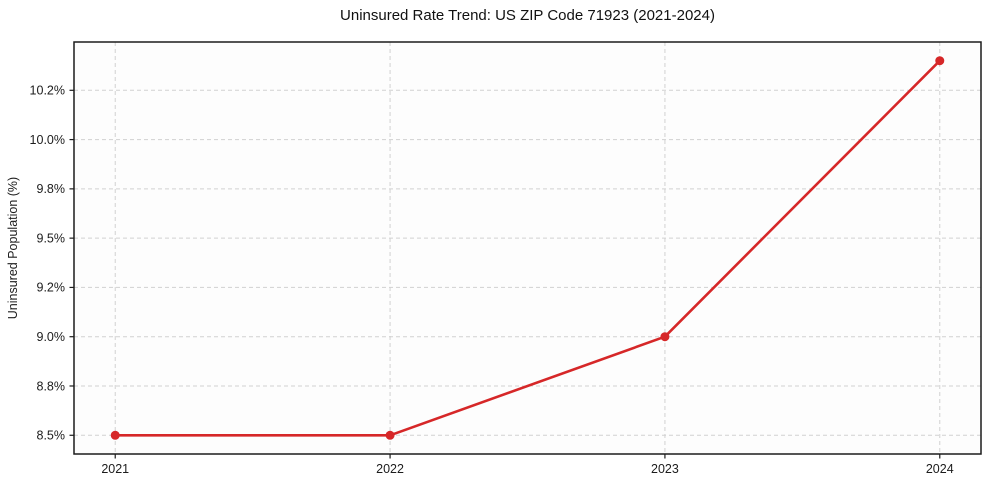 The height and width of the screenshot is (490, 989). What do you see at coordinates (390, 469) in the screenshot?
I see `x-tick-label: 2022` at bounding box center [390, 469].